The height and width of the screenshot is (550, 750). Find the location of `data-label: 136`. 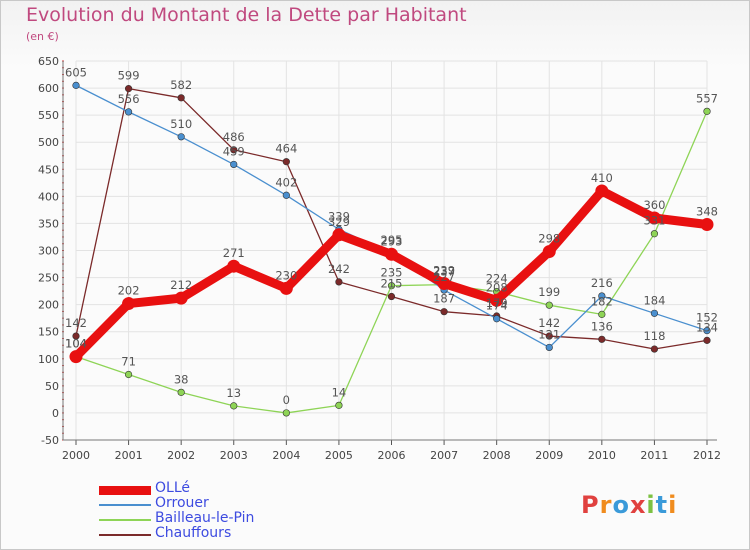

data-label: 136 is located at coordinates (602, 326).